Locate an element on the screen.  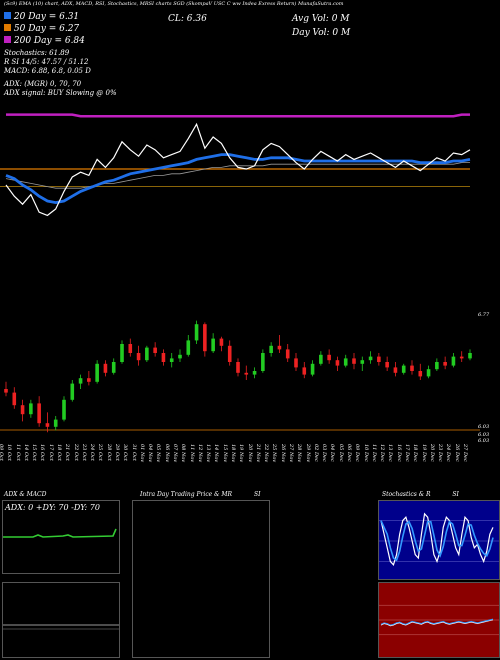
price-lower-label-1: 6.03 is located at coordinates (484, 427).